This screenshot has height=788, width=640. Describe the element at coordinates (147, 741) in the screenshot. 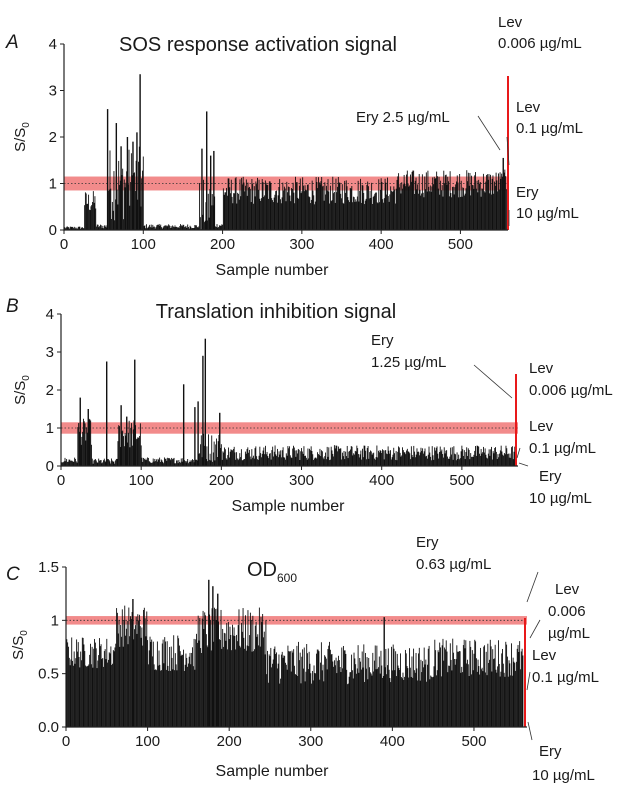

I see `x-tick-label: 100` at that location.